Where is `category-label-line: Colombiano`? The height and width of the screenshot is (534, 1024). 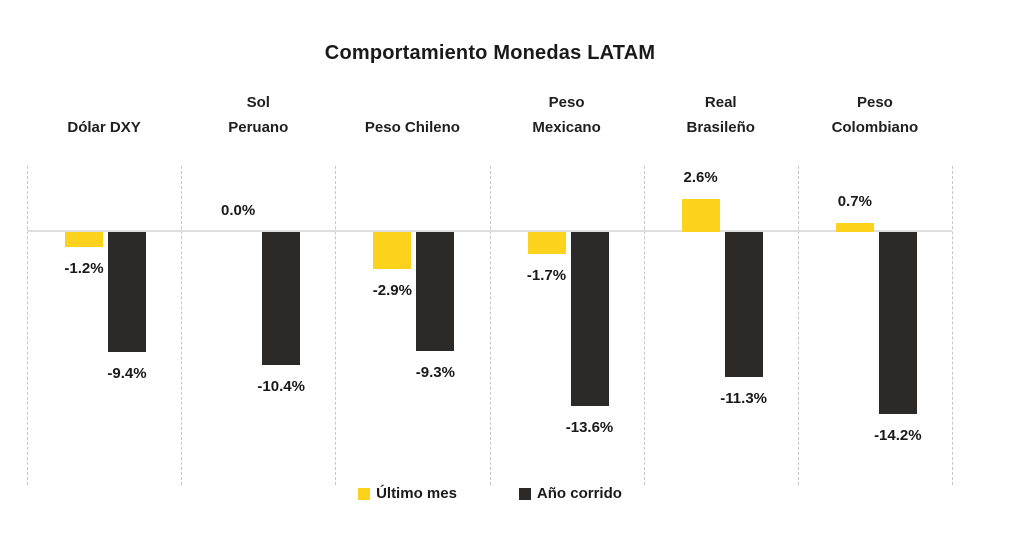 category-label-line: Colombiano is located at coordinates (875, 127).